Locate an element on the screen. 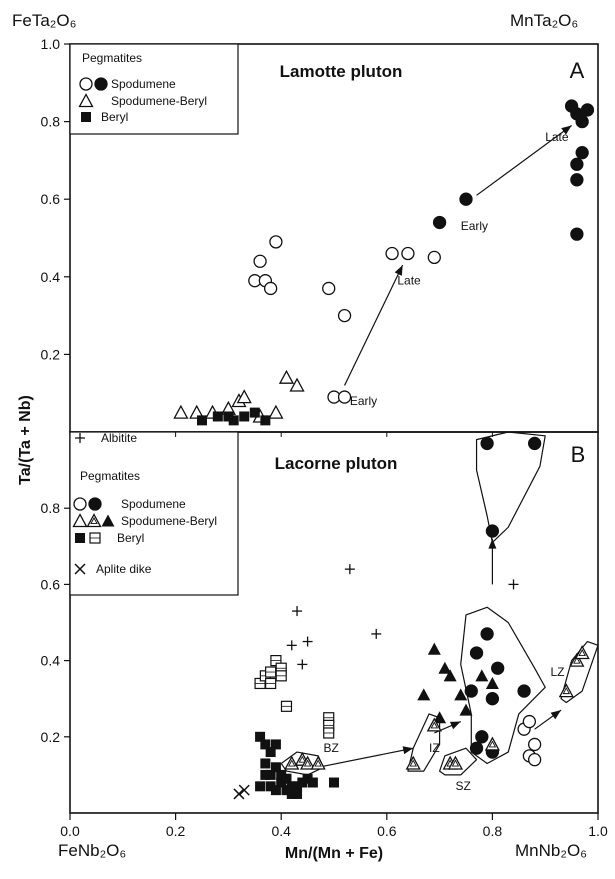 The width and height of the screenshot is (615, 879). x-tick-label-3: 0.6 is located at coordinates (387, 831).